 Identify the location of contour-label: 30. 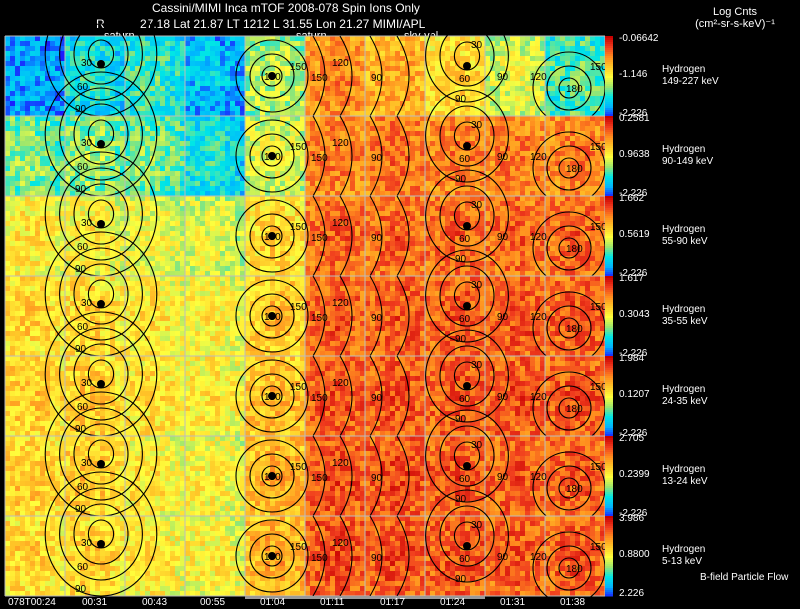
(87, 463).